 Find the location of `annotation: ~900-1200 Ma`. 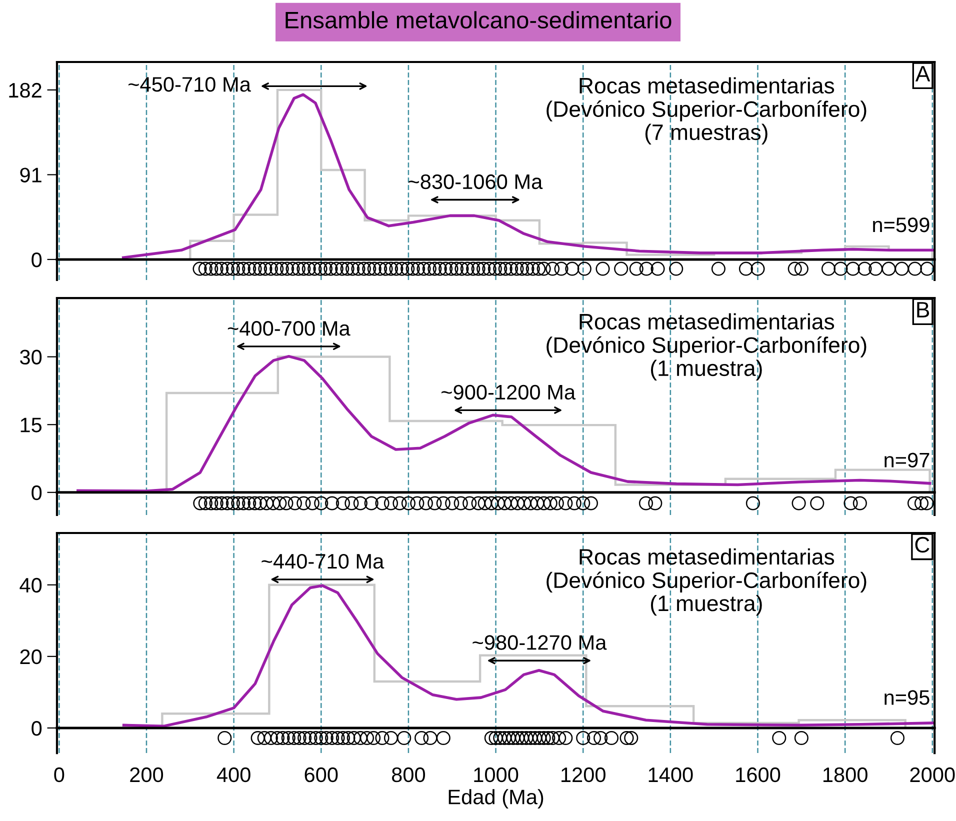

annotation: ~900-1200 Ma is located at coordinates (509, 392).